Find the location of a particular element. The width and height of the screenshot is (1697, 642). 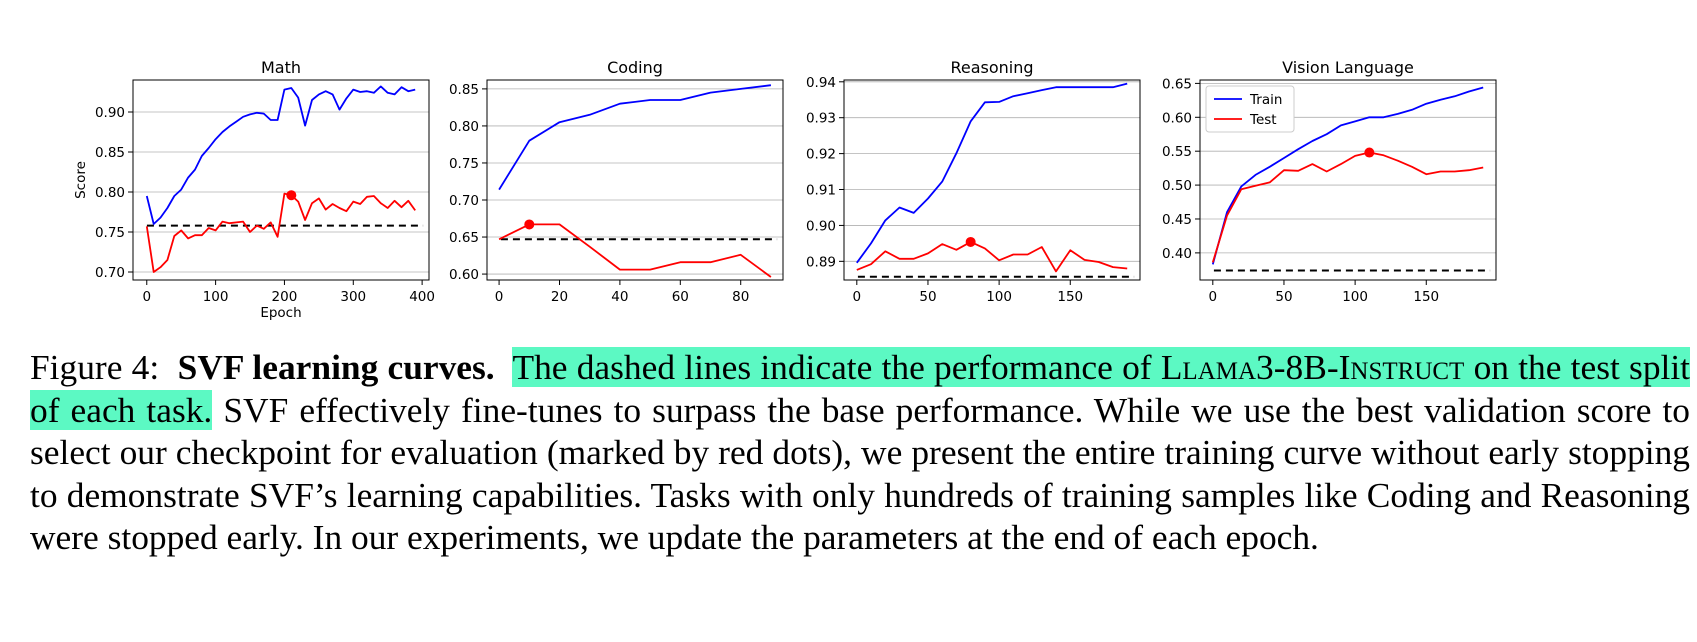

legend-box is located at coordinates (1250, 109).